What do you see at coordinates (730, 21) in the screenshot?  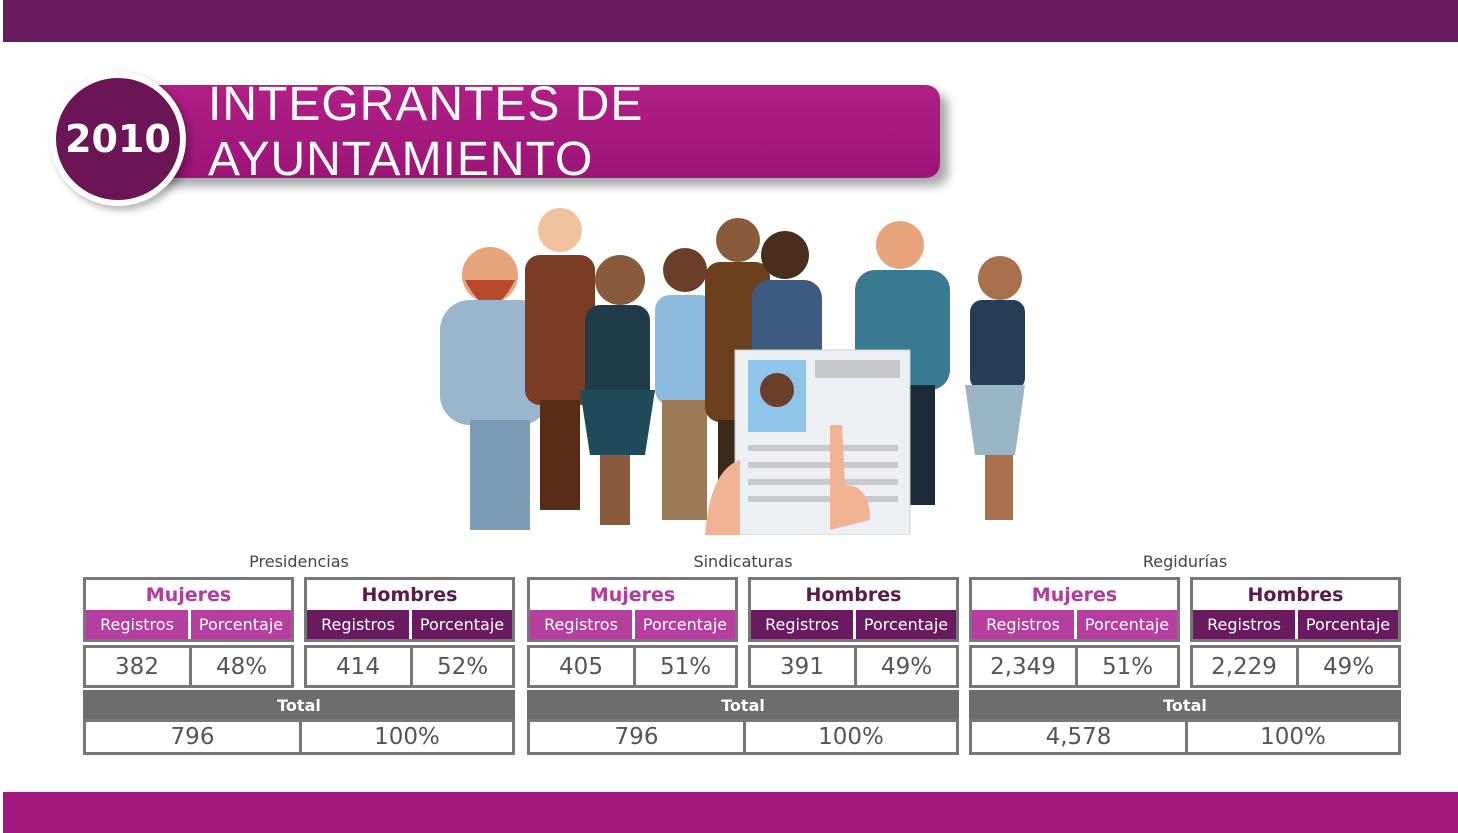 I see `top-bar` at bounding box center [730, 21].